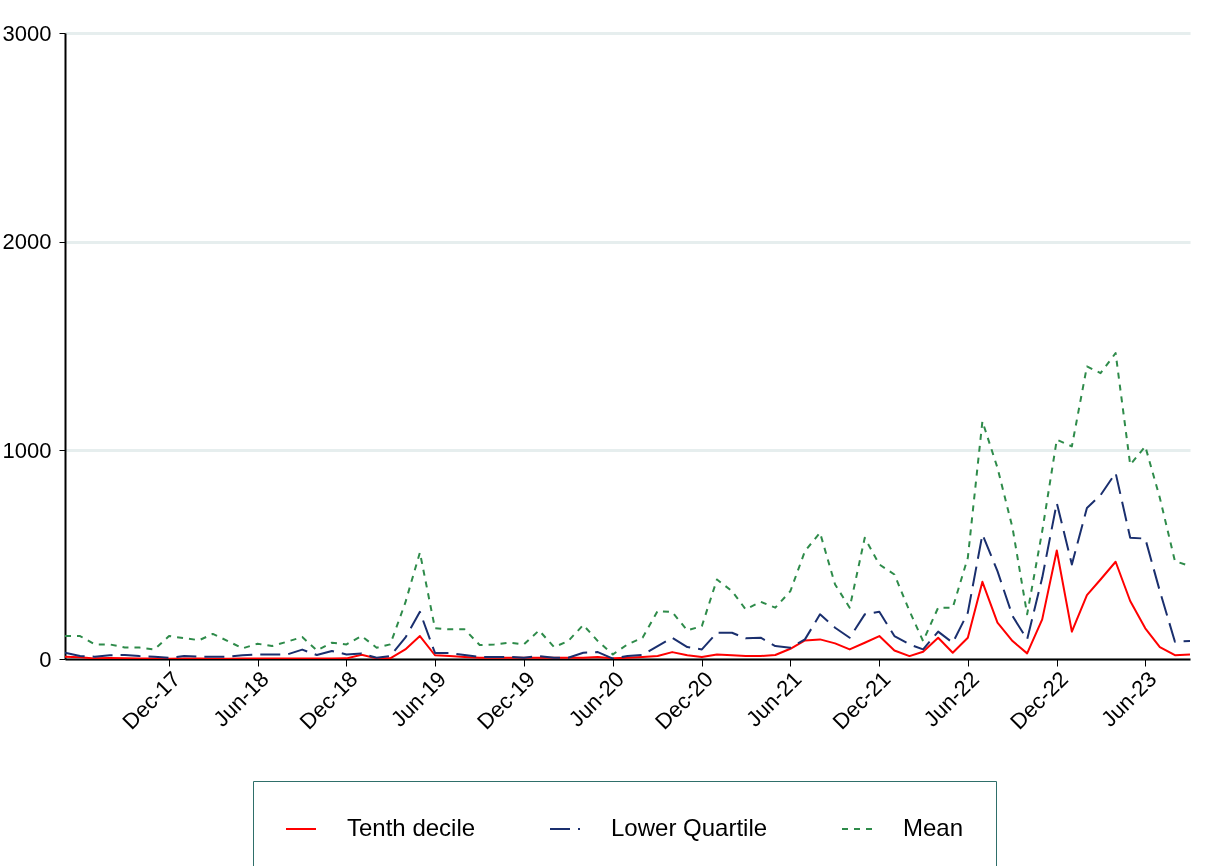  What do you see at coordinates (27, 242) in the screenshot?
I see `y-tick-label: 2000` at bounding box center [27, 242].